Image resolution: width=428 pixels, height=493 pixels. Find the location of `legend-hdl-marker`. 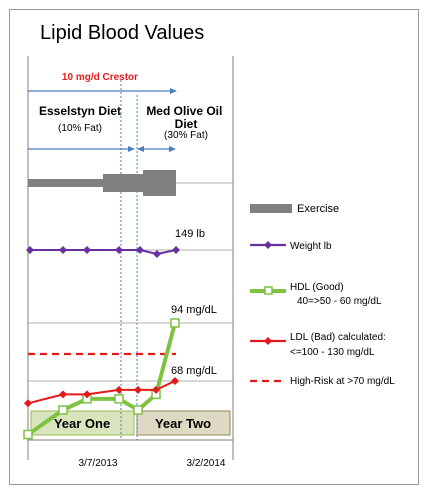

legend-hdl-marker is located at coordinates (268, 290).